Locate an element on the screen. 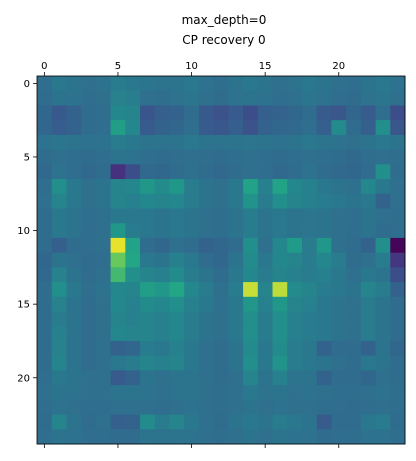 The height and width of the screenshot is (461, 416). x-tick-label: 10 is located at coordinates (191, 66).